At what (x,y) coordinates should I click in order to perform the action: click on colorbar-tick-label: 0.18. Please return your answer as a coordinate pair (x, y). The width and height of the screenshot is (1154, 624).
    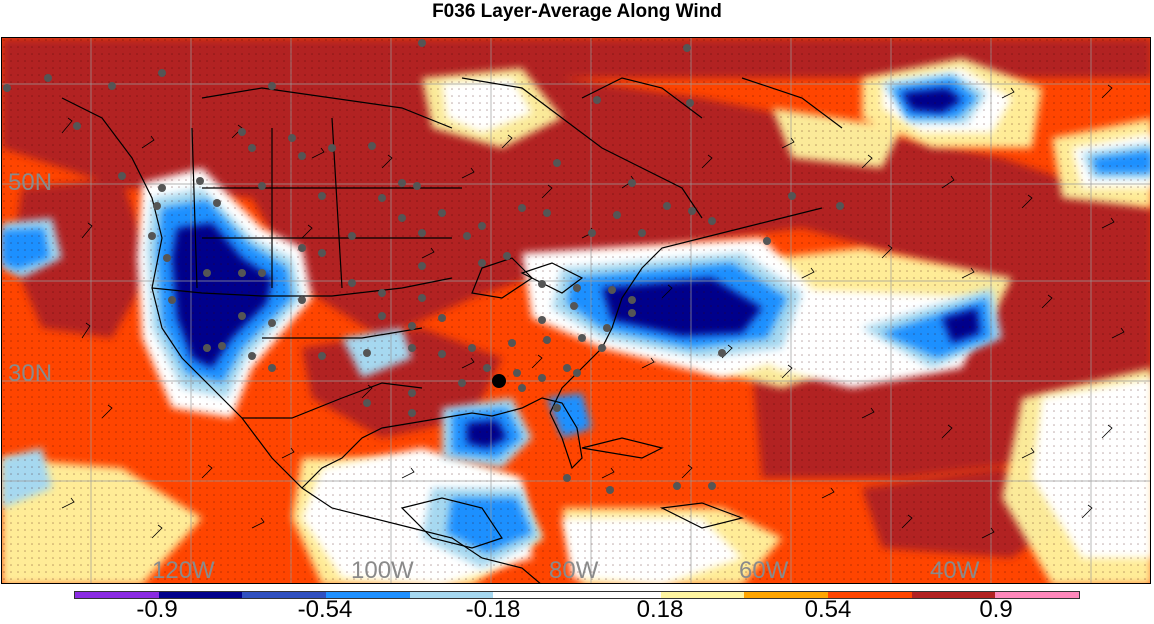
    Looking at the image, I should click on (660, 609).